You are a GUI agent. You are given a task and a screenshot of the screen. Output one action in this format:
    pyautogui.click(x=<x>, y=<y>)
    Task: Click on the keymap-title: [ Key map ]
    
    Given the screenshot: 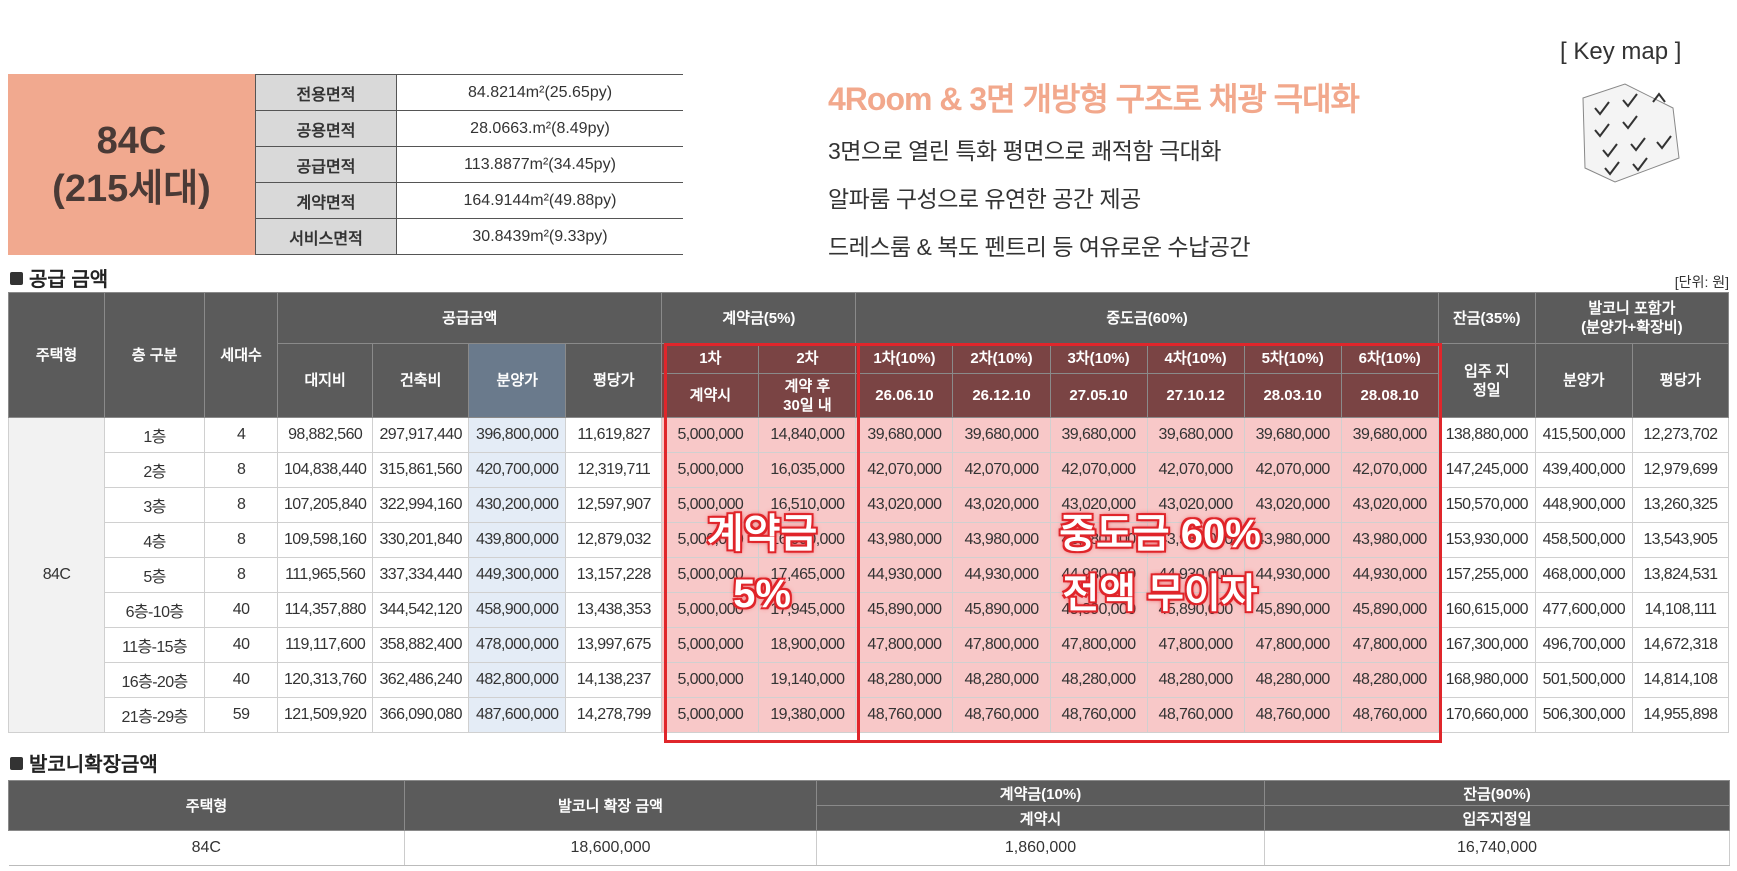 What is the action you would take?
    pyautogui.click(x=1621, y=51)
    